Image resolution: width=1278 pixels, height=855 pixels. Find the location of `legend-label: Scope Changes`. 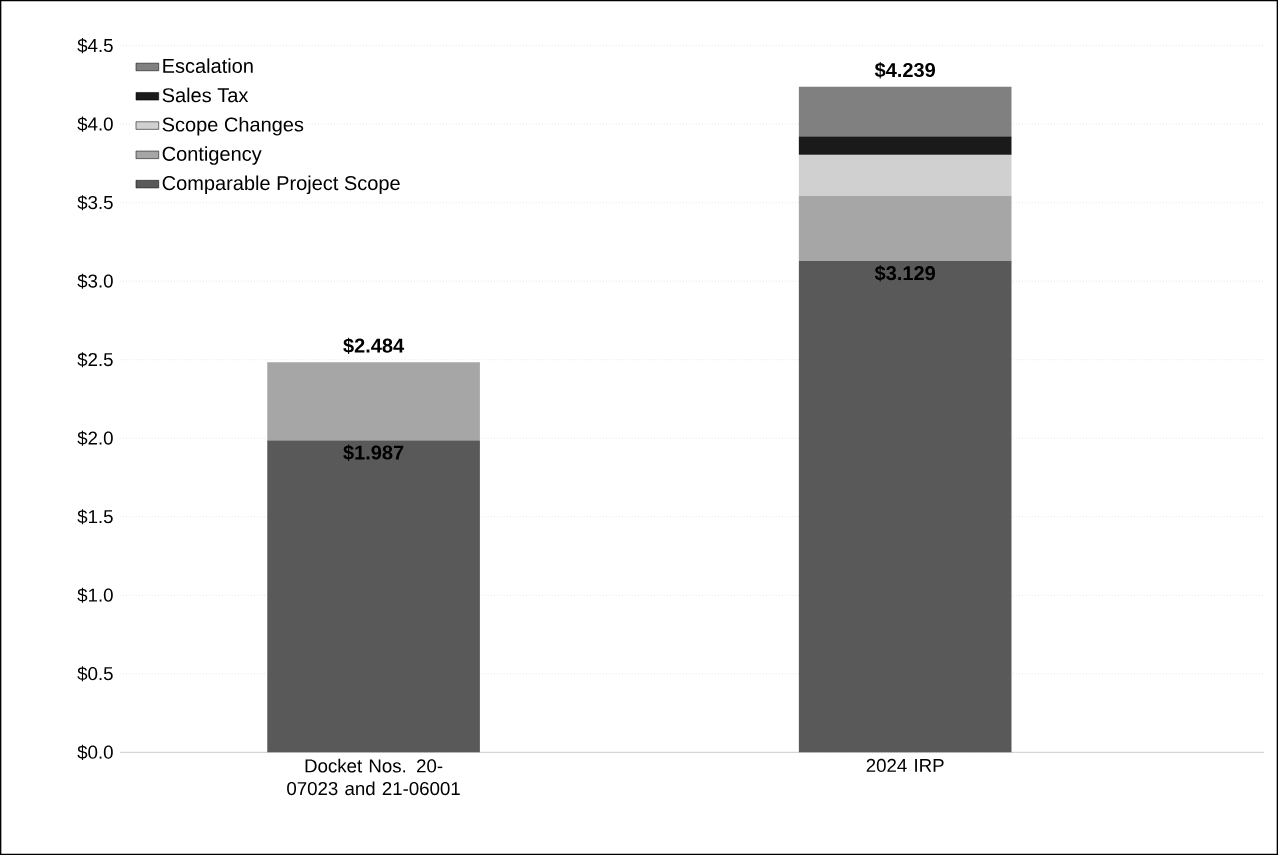

legend-label: Scope Changes is located at coordinates (233, 126).